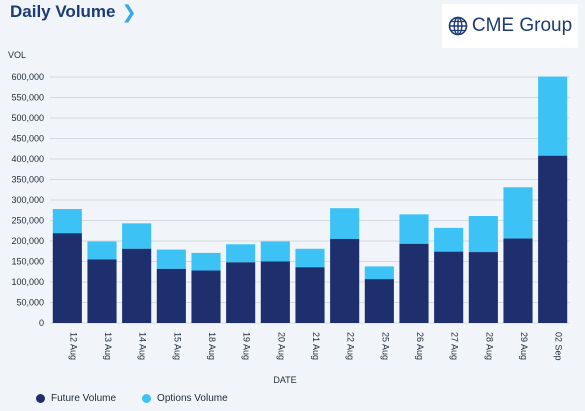 The width and height of the screenshot is (585, 411). I want to click on x-tick-label: 28 Aug, so click(489, 346).